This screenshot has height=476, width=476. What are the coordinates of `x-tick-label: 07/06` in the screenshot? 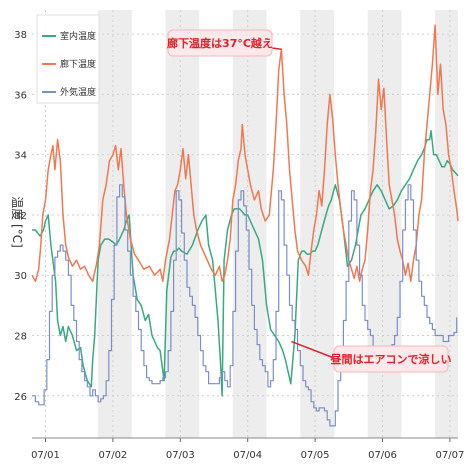 It's located at (382, 455).